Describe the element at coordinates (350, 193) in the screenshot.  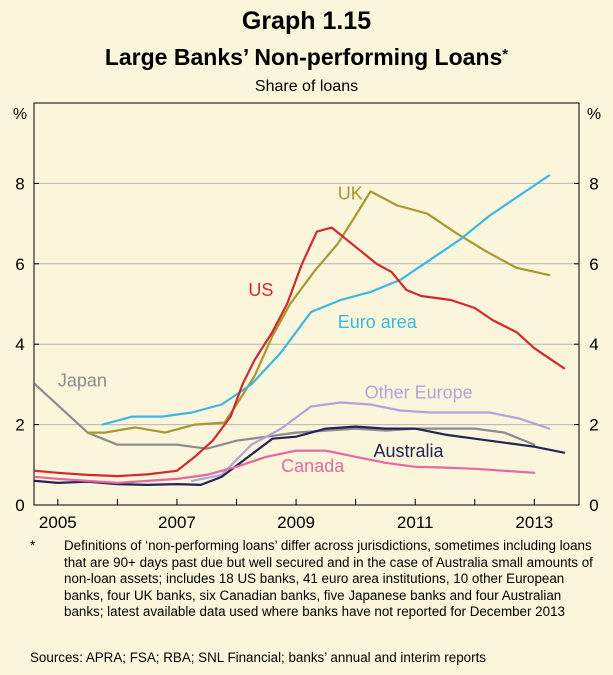
I see `series-label-uk: UK` at that location.